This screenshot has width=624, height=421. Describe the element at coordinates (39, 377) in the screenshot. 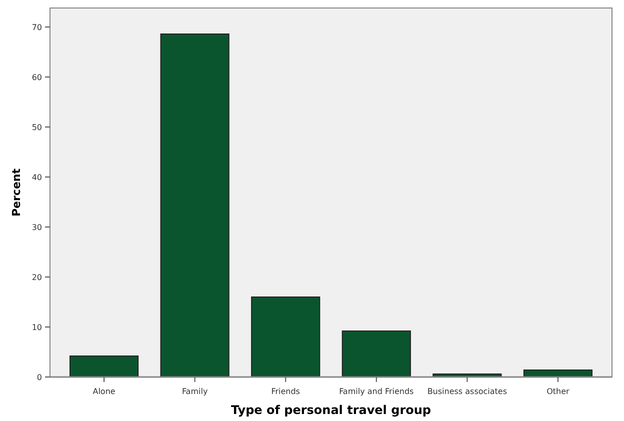

I see `y-tick-label: 0` at that location.